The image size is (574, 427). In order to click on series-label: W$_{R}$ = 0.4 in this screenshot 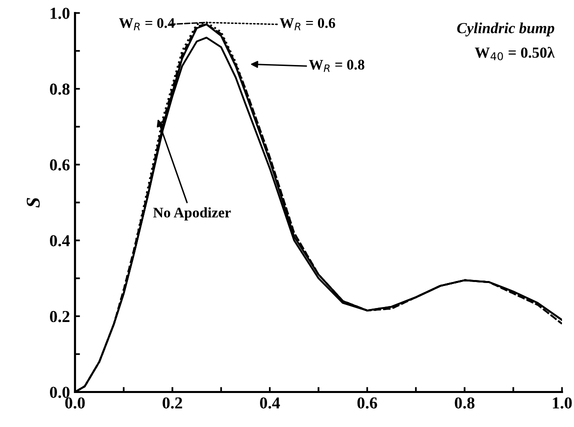, I will do `click(147, 24)`.